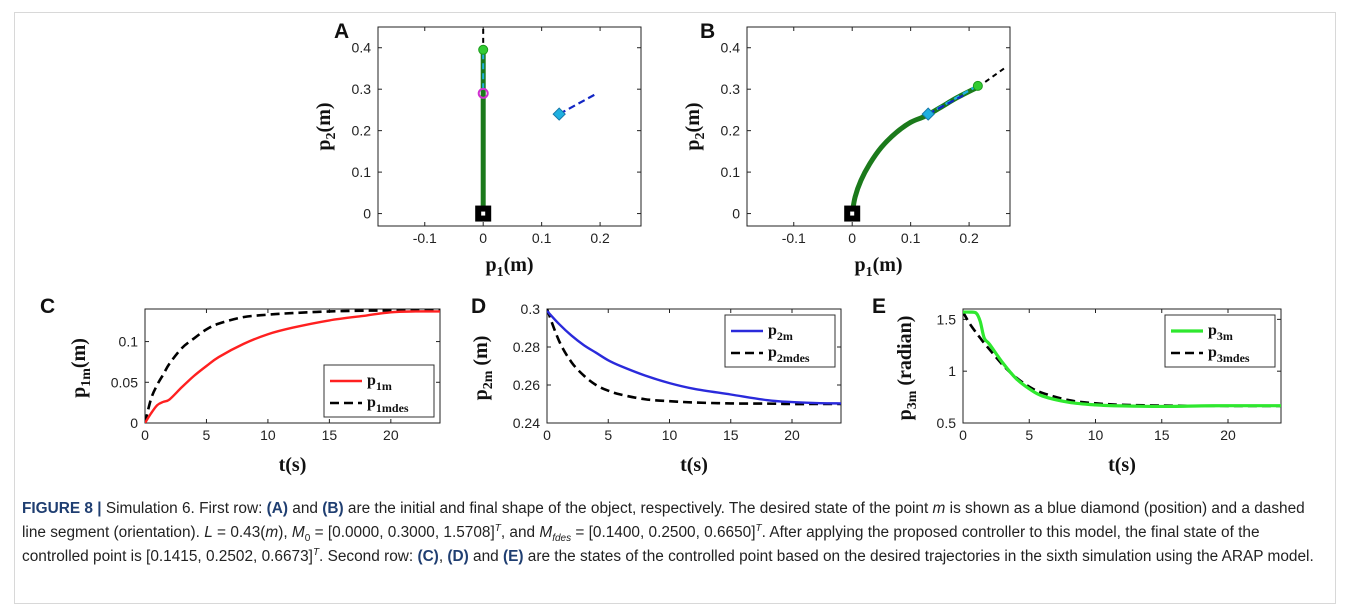  Describe the element at coordinates (947, 423) in the screenshot. I see `y-tick-label: 0.5` at that location.